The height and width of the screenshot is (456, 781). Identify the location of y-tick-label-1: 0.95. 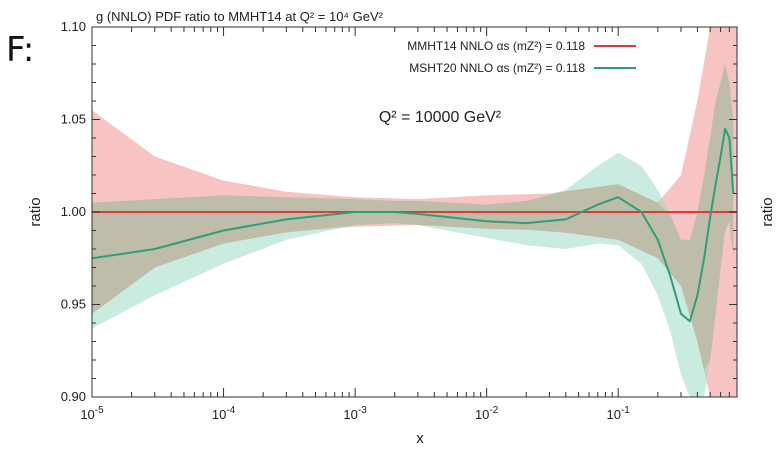
(73, 304).